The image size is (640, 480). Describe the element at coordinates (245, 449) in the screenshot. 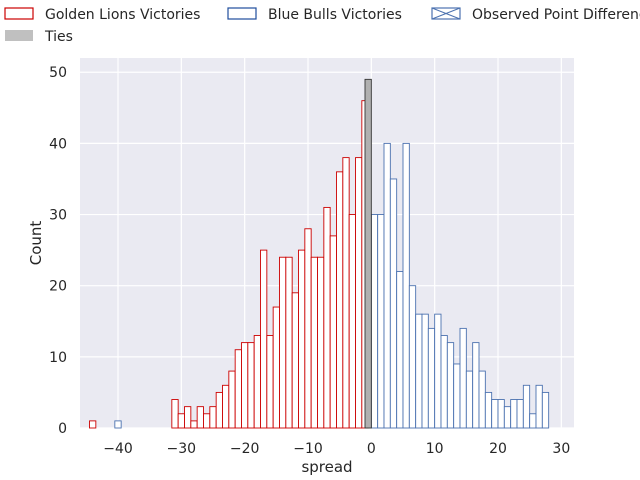

I see `x-tick-label: −20` at that location.